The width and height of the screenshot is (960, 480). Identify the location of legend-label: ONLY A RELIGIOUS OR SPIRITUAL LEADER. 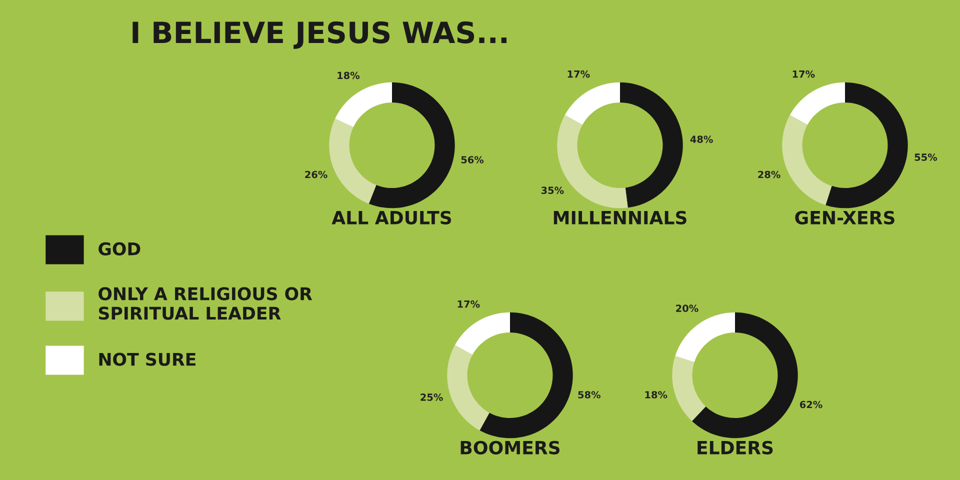
(205, 303).